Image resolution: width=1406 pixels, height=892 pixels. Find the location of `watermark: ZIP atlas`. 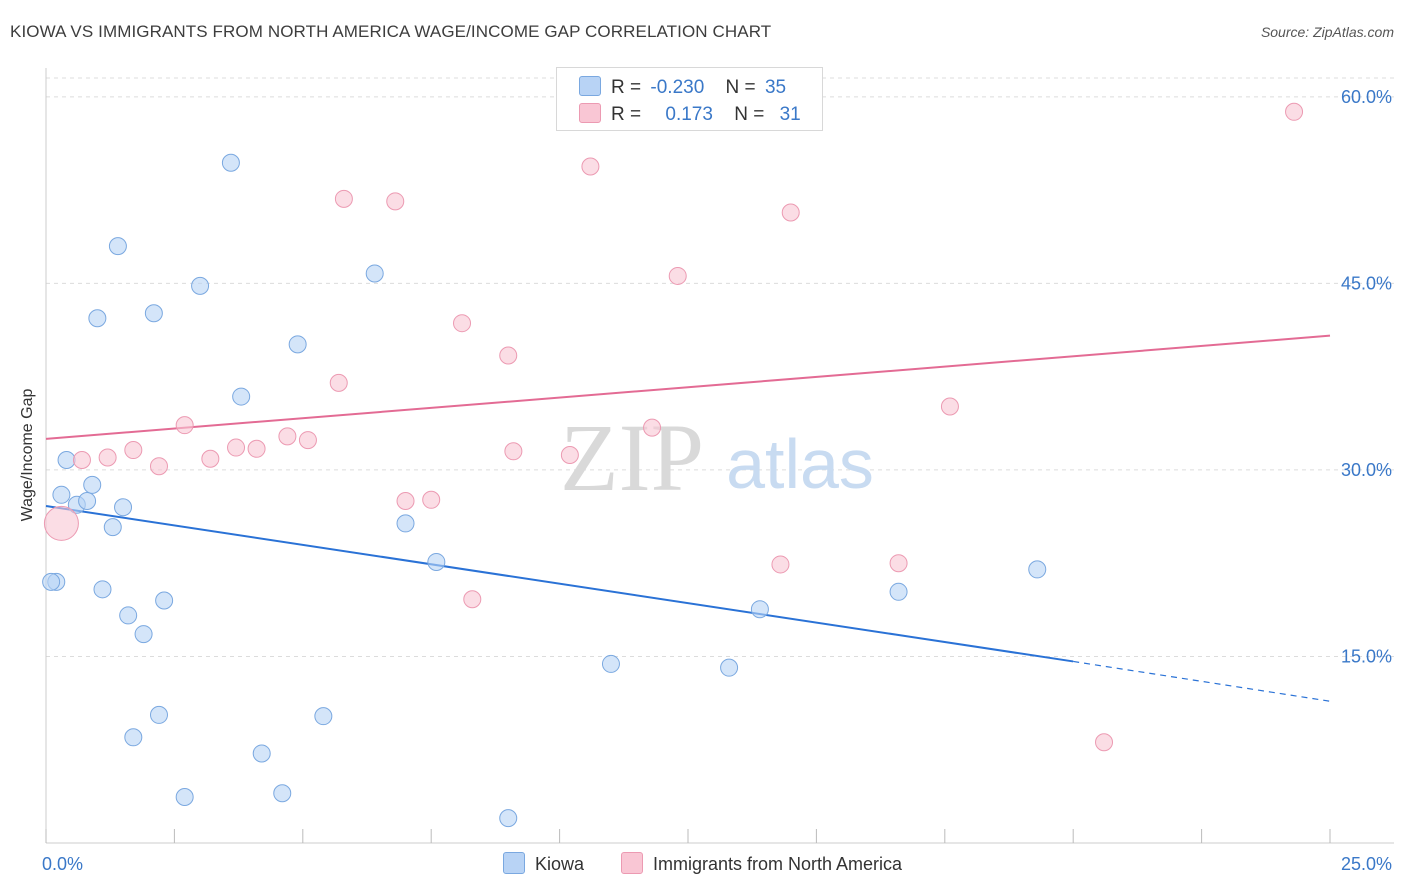

watermark: ZIP atlas is located at coordinates (717, 457).